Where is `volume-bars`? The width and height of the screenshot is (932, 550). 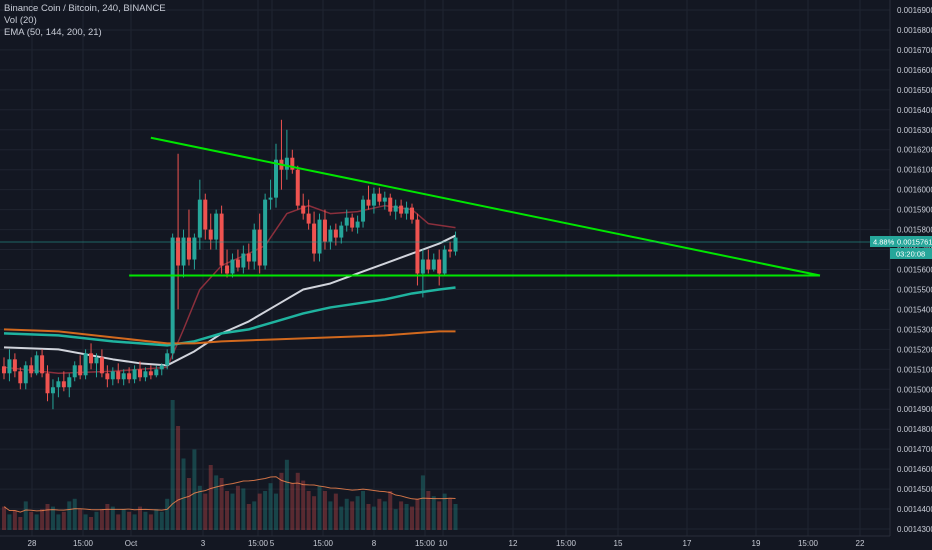
volume-bars is located at coordinates (230, 465).